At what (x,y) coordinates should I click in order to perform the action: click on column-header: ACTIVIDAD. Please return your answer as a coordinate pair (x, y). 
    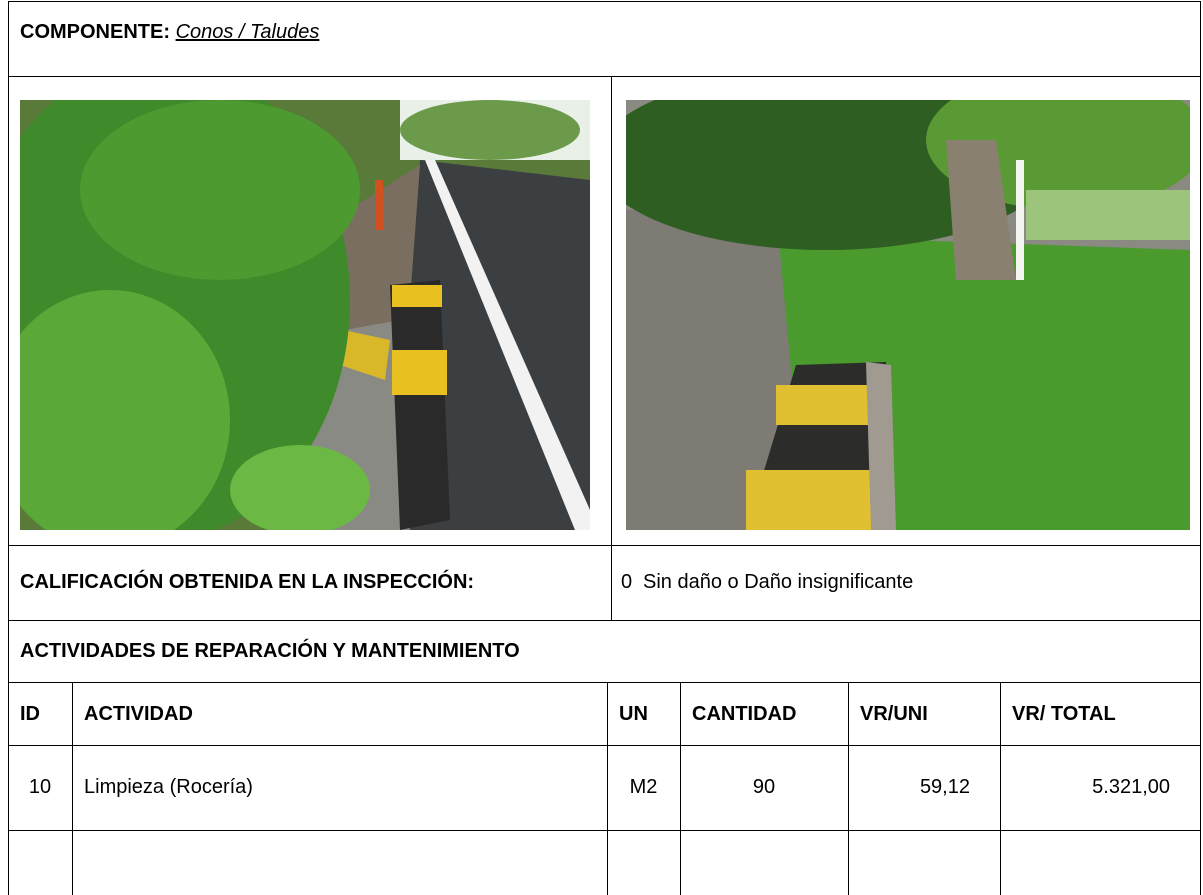
    Looking at the image, I should click on (138, 714).